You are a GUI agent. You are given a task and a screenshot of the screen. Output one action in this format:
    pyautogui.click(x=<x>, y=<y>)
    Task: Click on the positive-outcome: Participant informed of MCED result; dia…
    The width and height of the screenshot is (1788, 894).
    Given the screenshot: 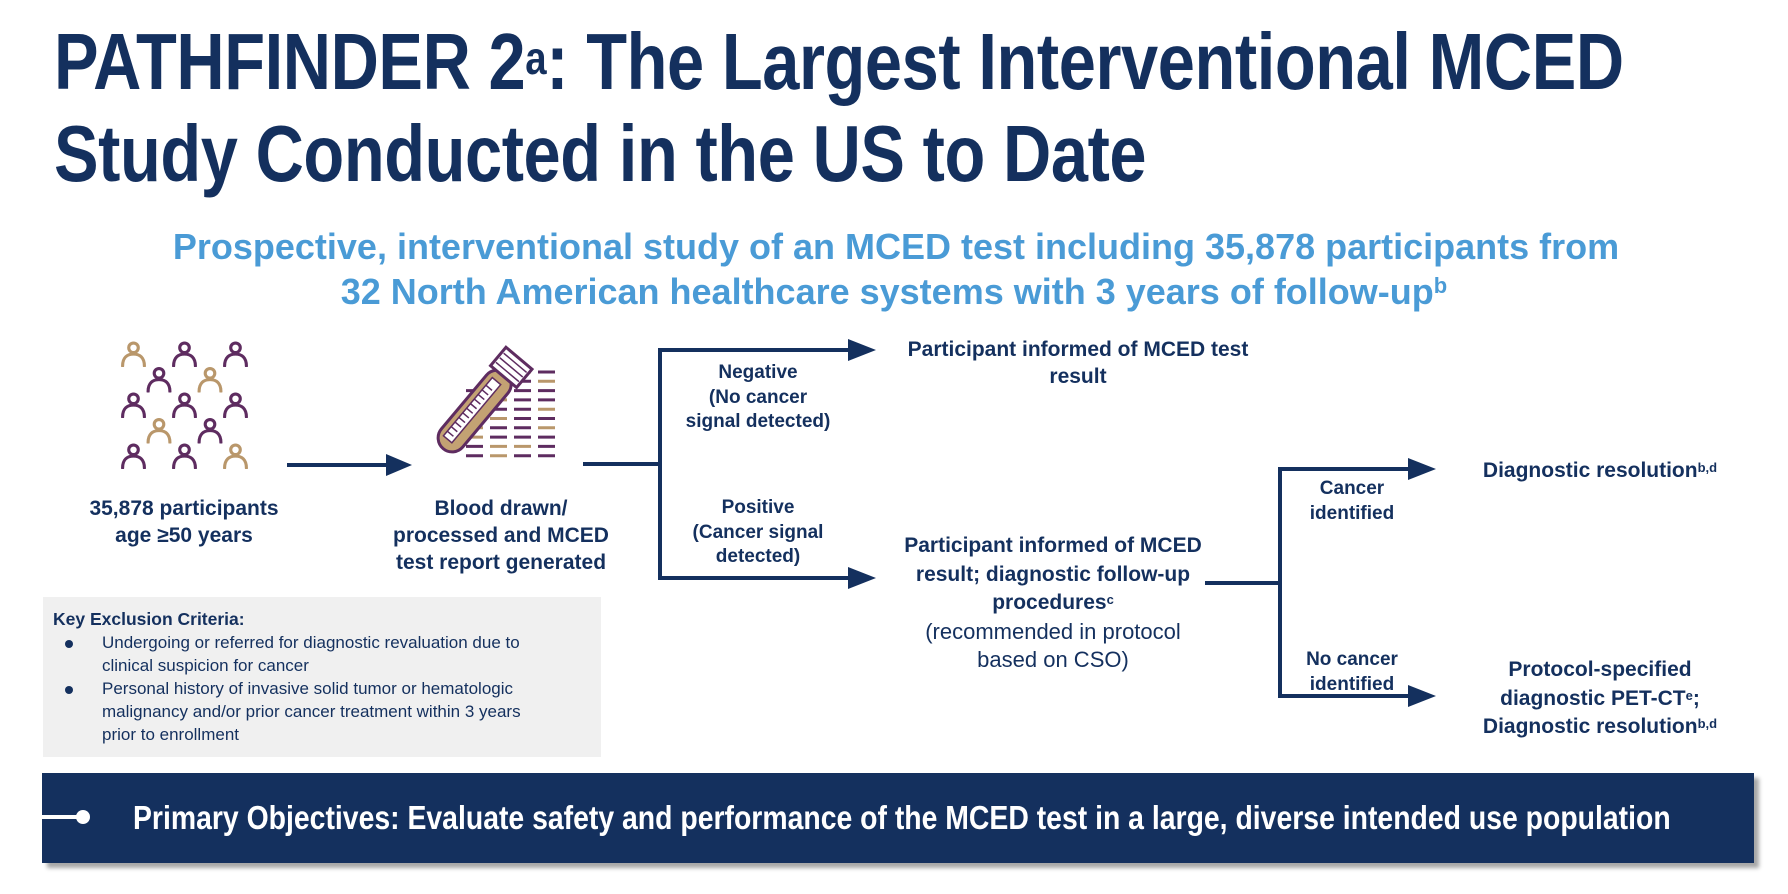 What is the action you would take?
    pyautogui.click(x=1053, y=603)
    